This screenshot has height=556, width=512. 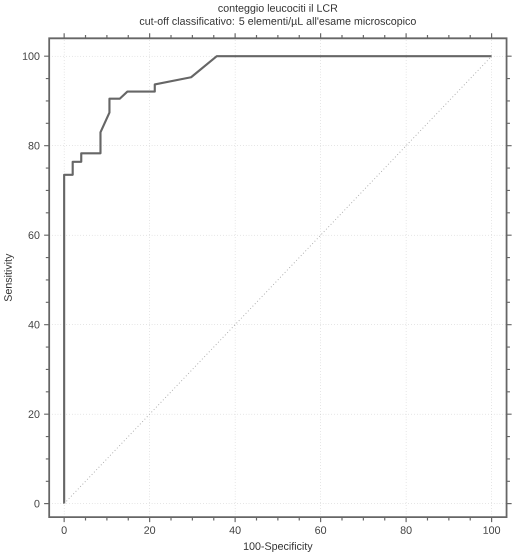 What do you see at coordinates (406, 530) in the screenshot?
I see `x-tick-label: 80` at bounding box center [406, 530].